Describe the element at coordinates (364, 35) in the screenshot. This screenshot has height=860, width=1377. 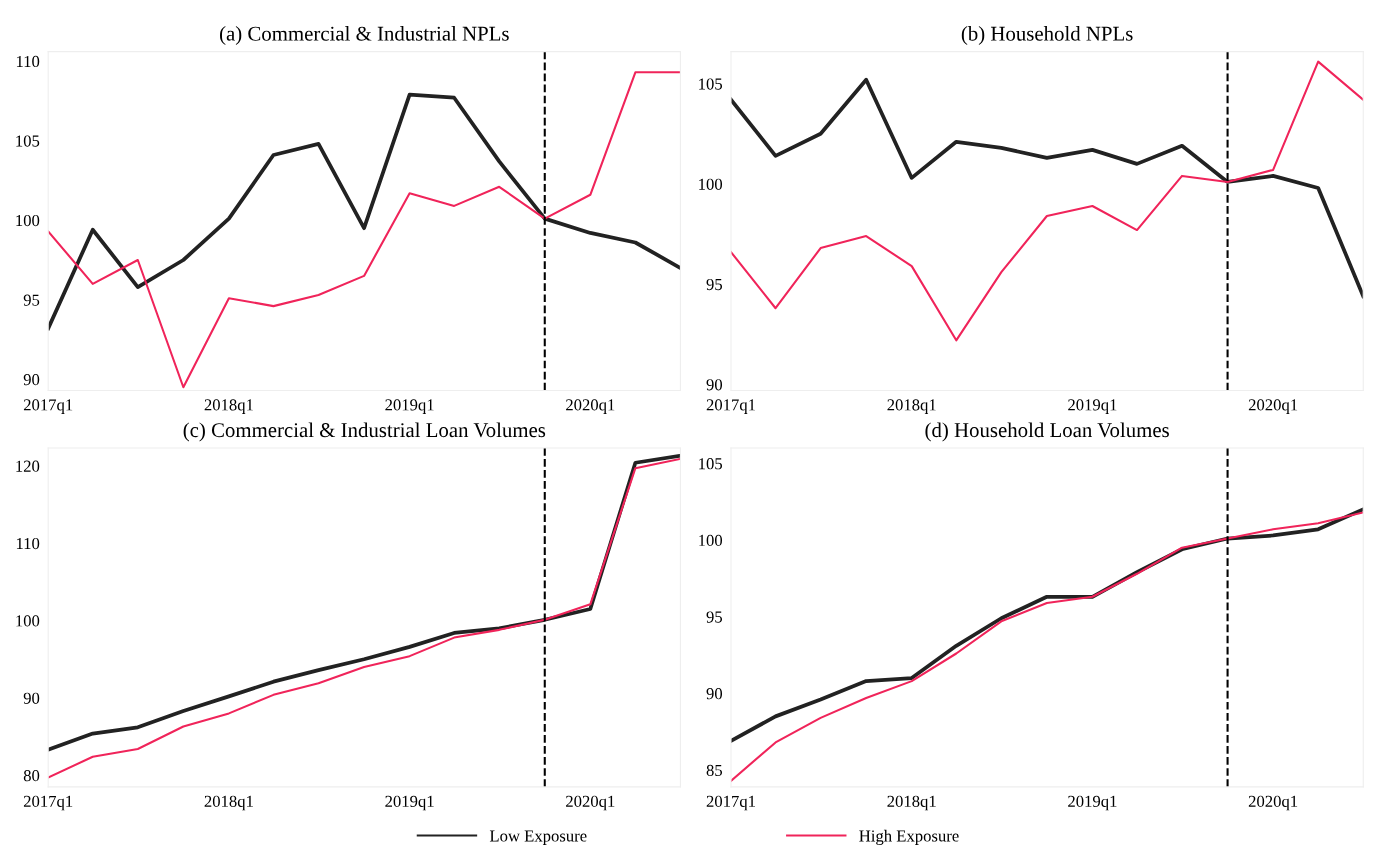
I see `chart-title: (a) Commercial & Industrial NPLs` at that location.